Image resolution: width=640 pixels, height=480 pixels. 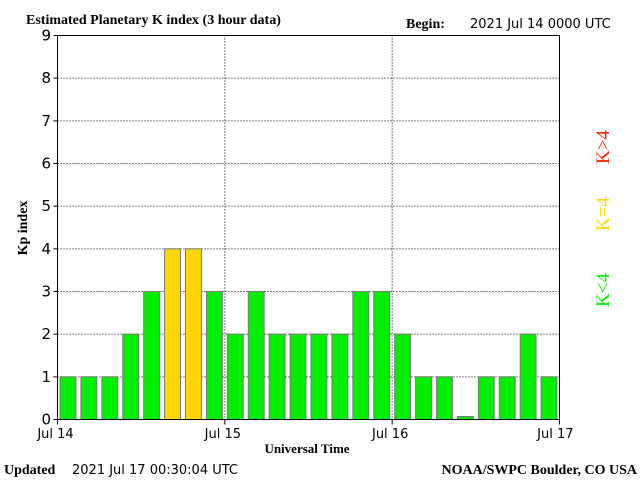 I want to click on y-tick-label: 1, so click(x=46, y=377).